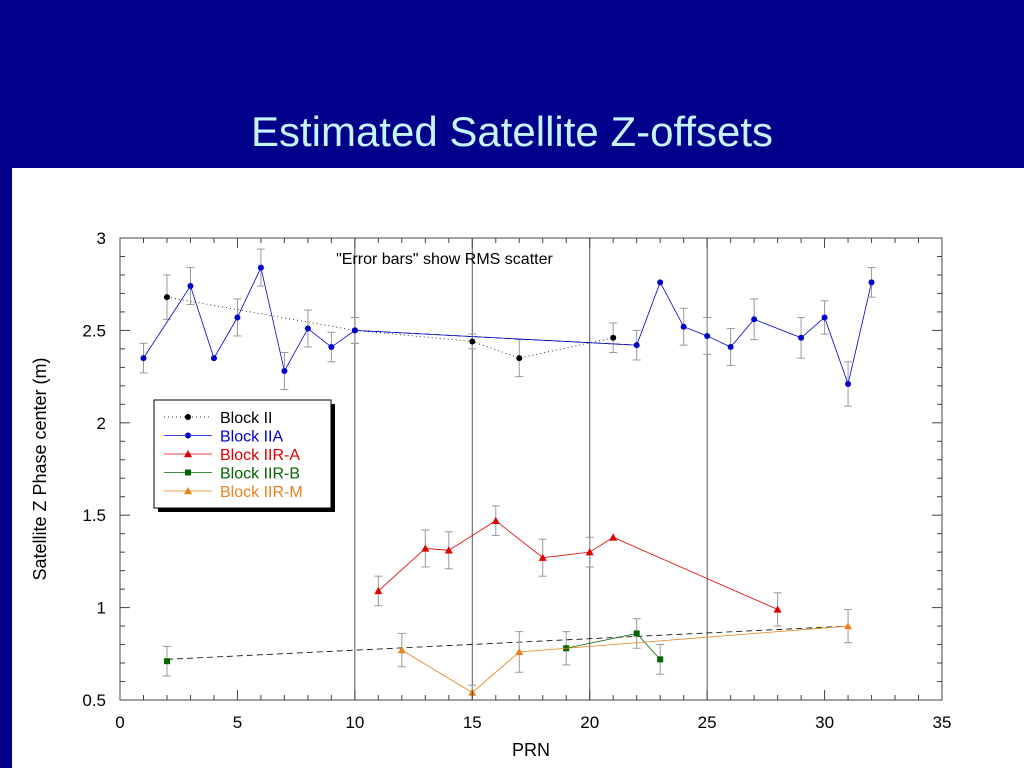 Image resolution: width=1024 pixels, height=768 pixels. Describe the element at coordinates (101, 423) in the screenshot. I see `y-tick-label: 2` at that location.